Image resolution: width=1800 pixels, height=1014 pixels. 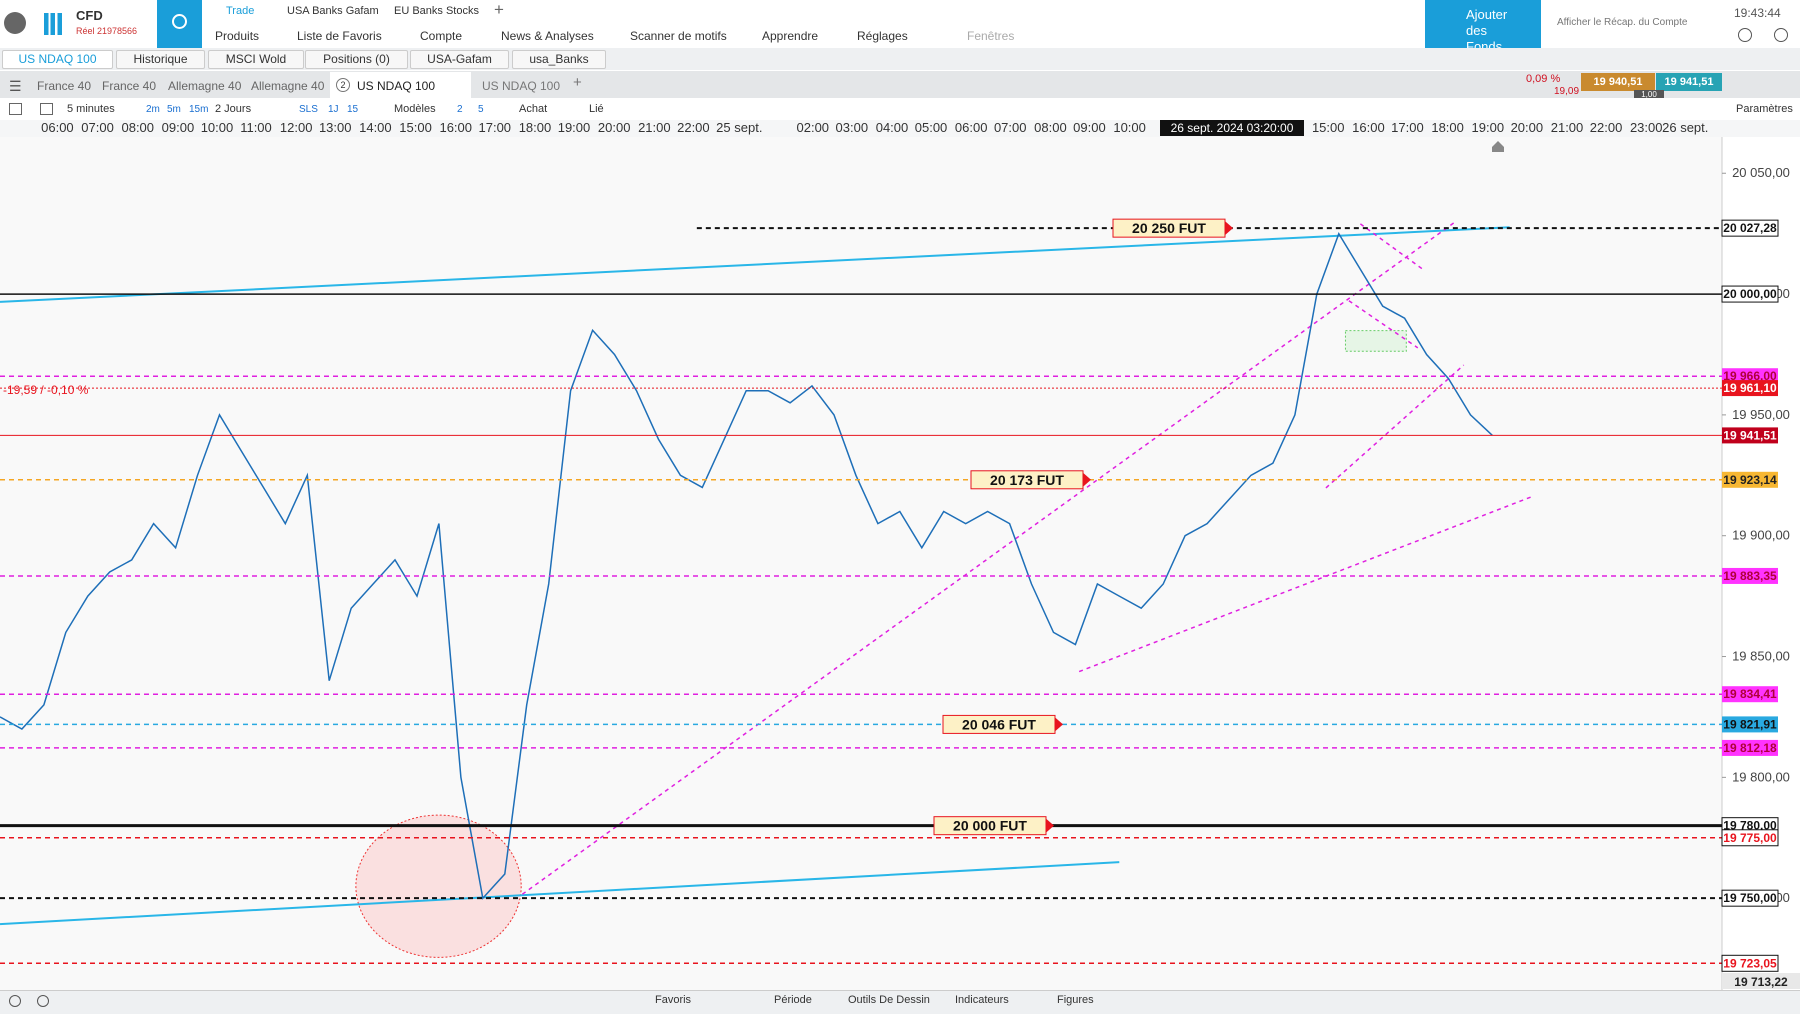 I want to click on level-label: 19 750,00, so click(x=1750, y=898).